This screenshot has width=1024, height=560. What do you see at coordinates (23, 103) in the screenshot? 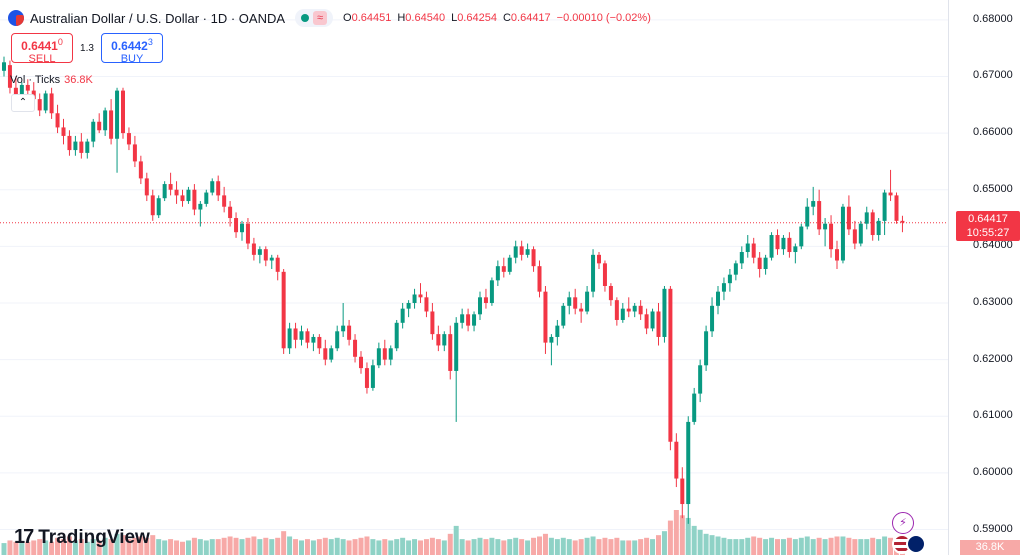
I see `collapse-caret-icon: ⌃` at bounding box center [23, 103].